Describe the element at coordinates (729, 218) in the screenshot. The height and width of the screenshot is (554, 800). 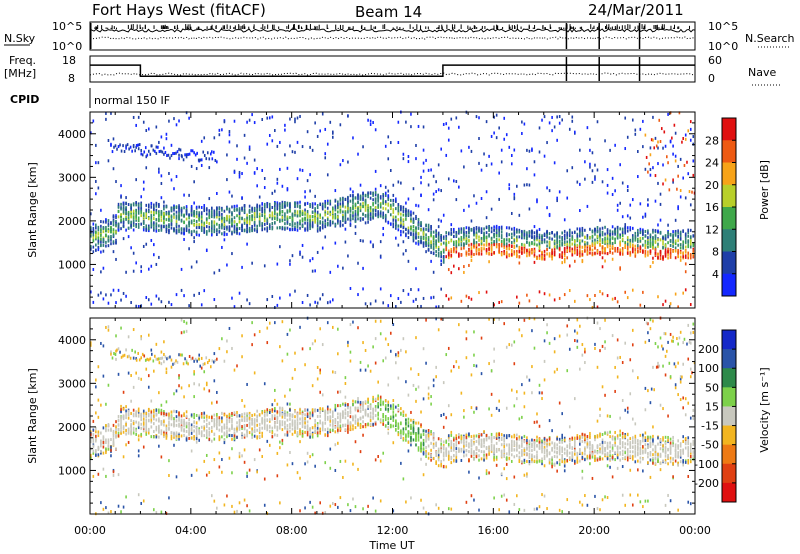
I see `colorbar-swatch` at that location.